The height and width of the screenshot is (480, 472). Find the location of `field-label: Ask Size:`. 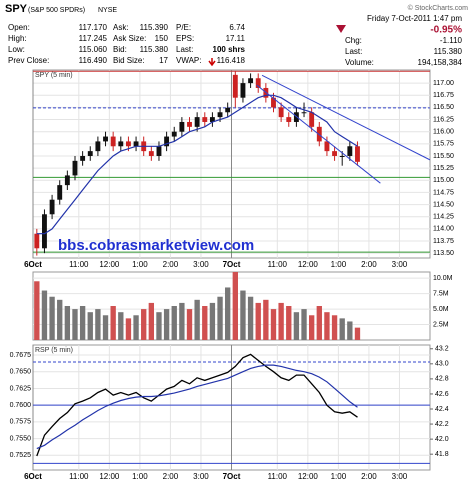

field-label: Ask Size: is located at coordinates (129, 38).